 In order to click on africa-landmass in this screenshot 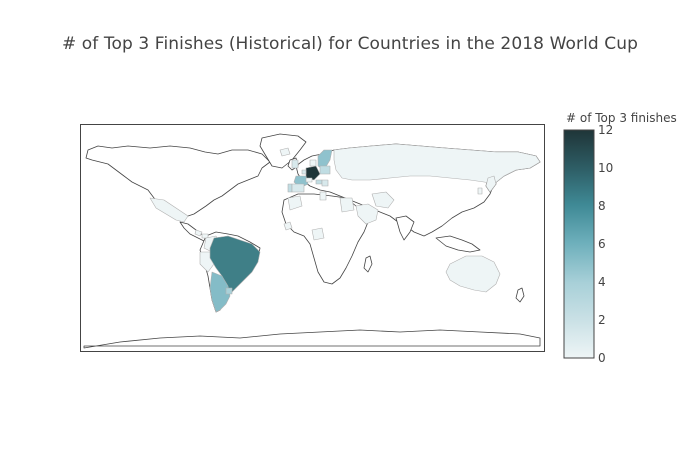, I will do `click(325, 239)`.